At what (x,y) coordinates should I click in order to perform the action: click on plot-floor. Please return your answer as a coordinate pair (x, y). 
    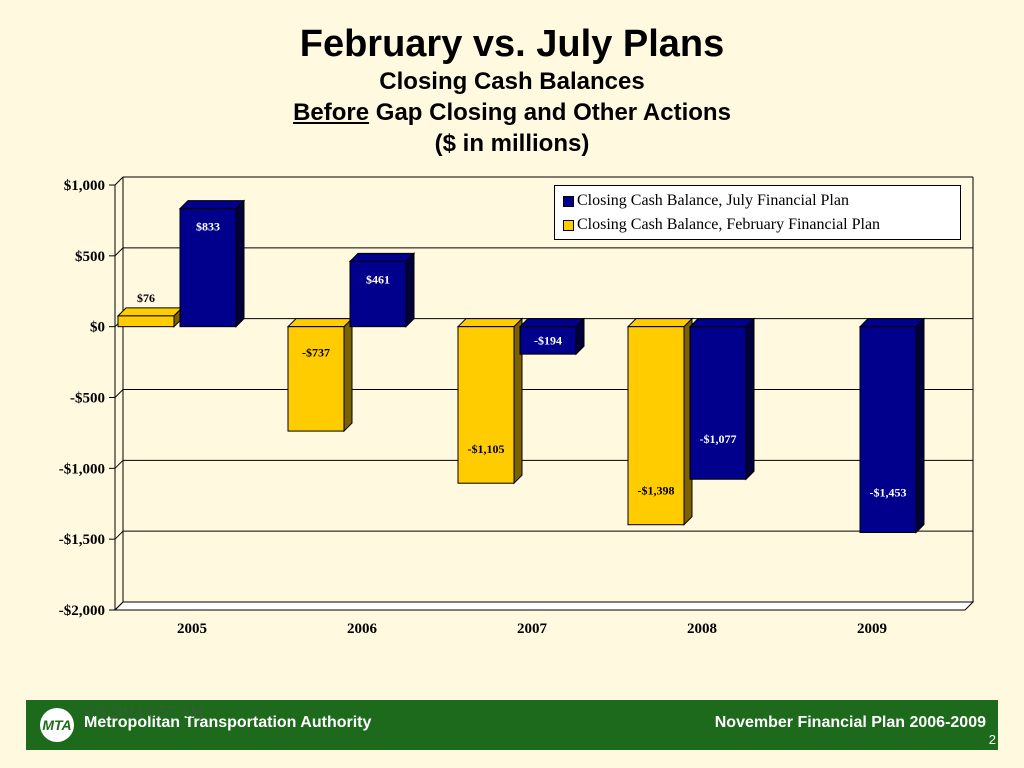
    Looking at the image, I should click on (544, 606).